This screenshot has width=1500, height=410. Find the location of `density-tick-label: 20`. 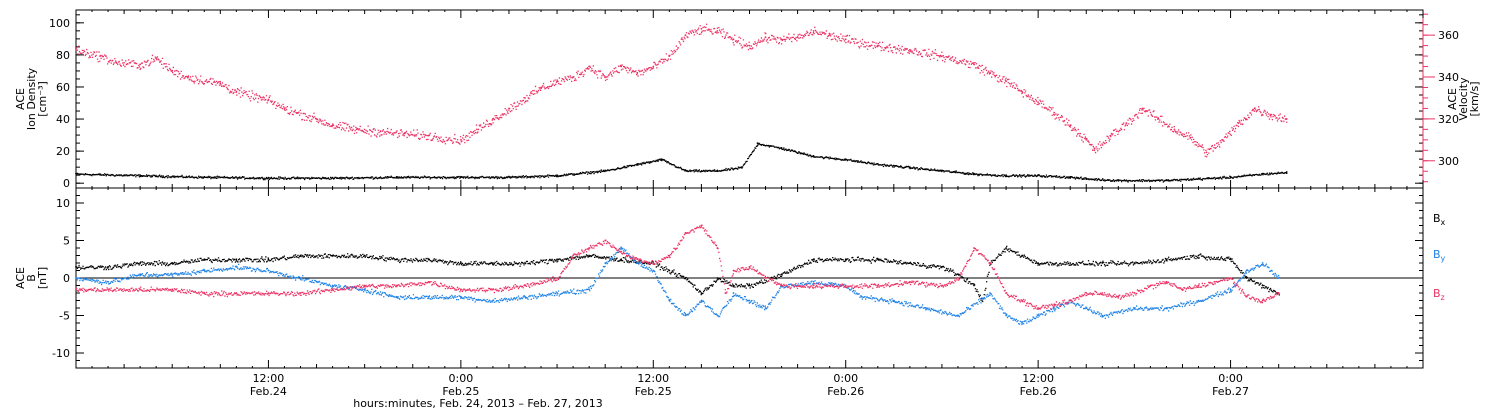

density-tick-label: 20 is located at coordinates (63, 151).